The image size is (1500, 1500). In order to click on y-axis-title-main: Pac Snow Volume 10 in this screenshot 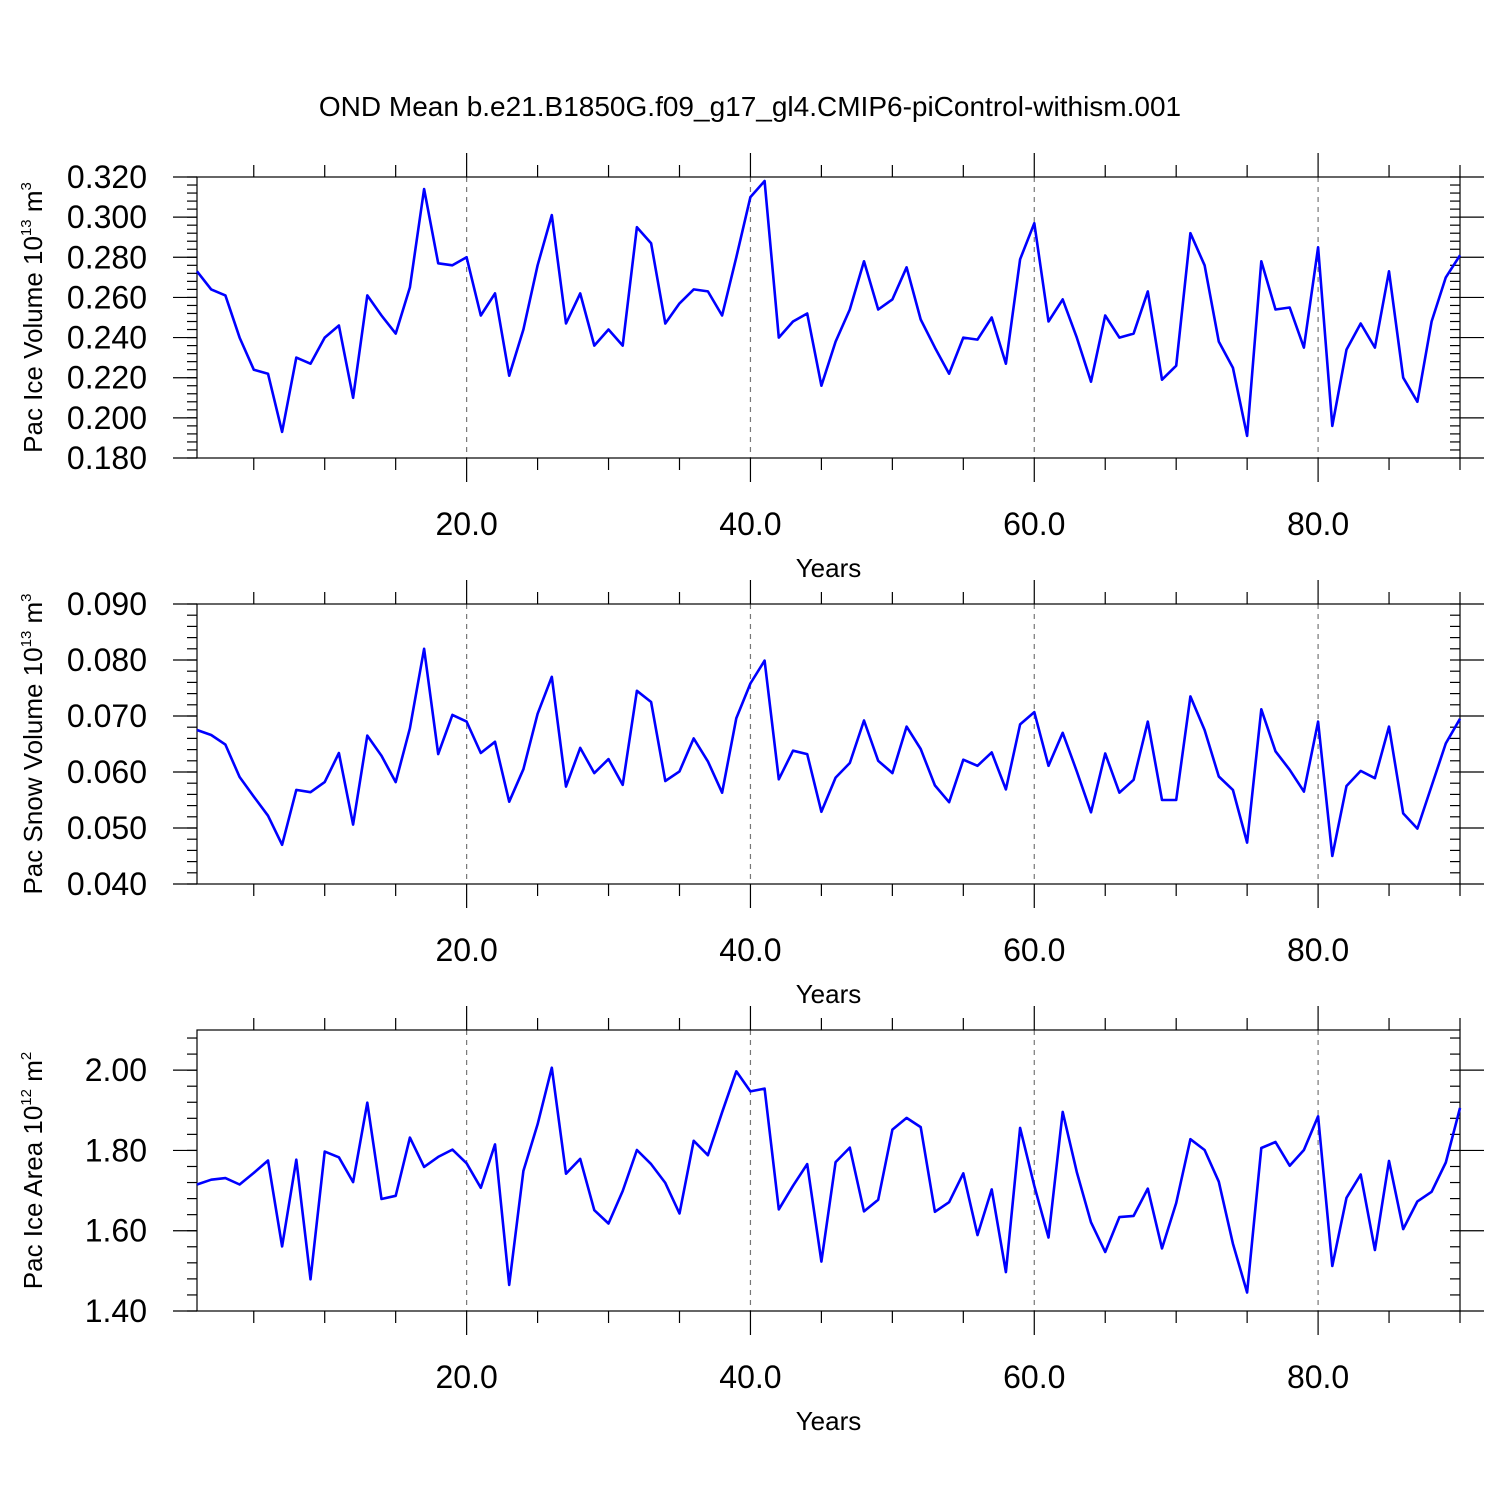, I will do `click(33, 770)`.